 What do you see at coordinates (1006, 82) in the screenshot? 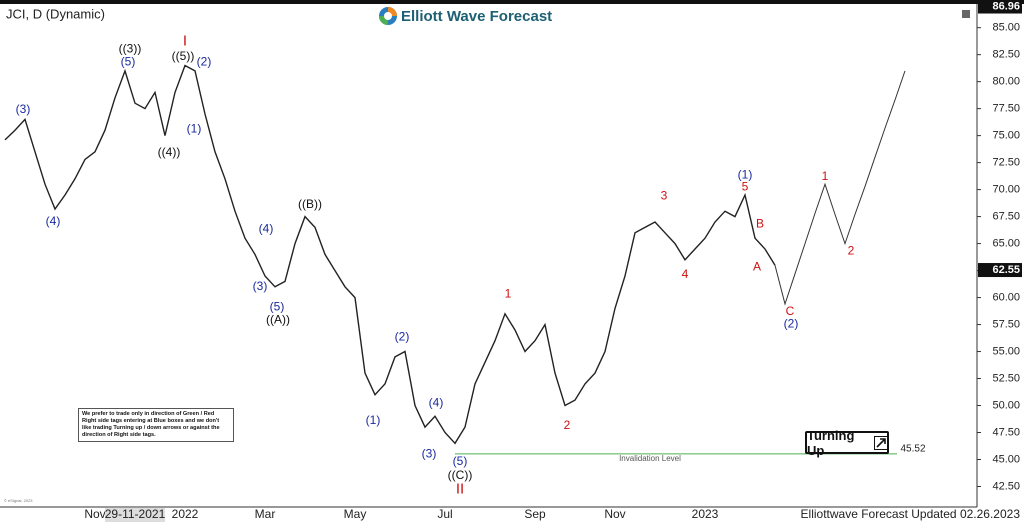
I see `y-tick-label: 80.00` at bounding box center [1006, 82].